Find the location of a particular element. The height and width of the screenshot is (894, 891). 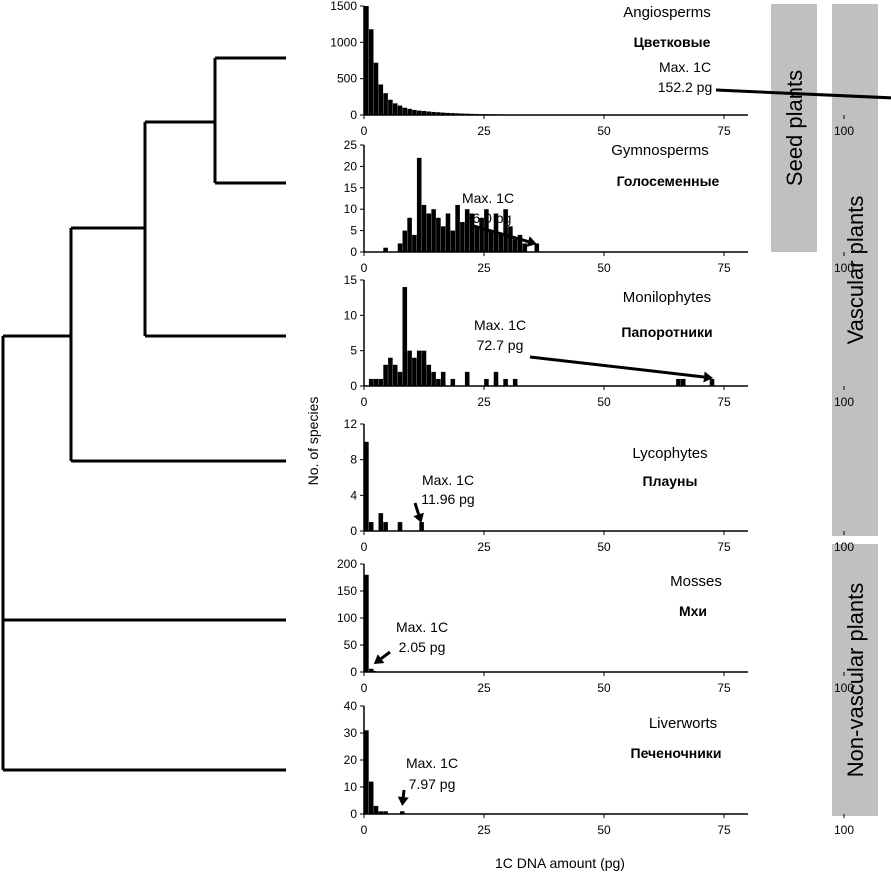

panel-title-russian: Цветковые is located at coordinates (672, 42).